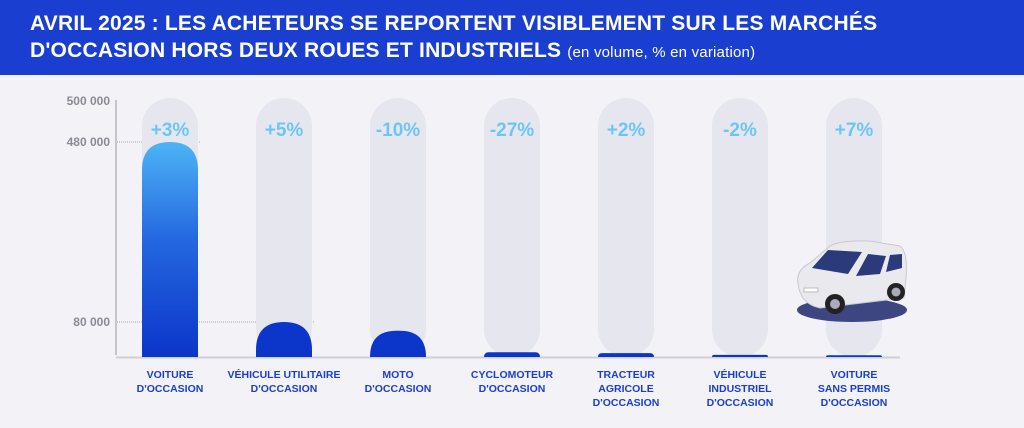 The height and width of the screenshot is (428, 1024). What do you see at coordinates (284, 382) in the screenshot?
I see `category-label: VÉHICULE UTILITAIRE D'OCCASION` at bounding box center [284, 382].